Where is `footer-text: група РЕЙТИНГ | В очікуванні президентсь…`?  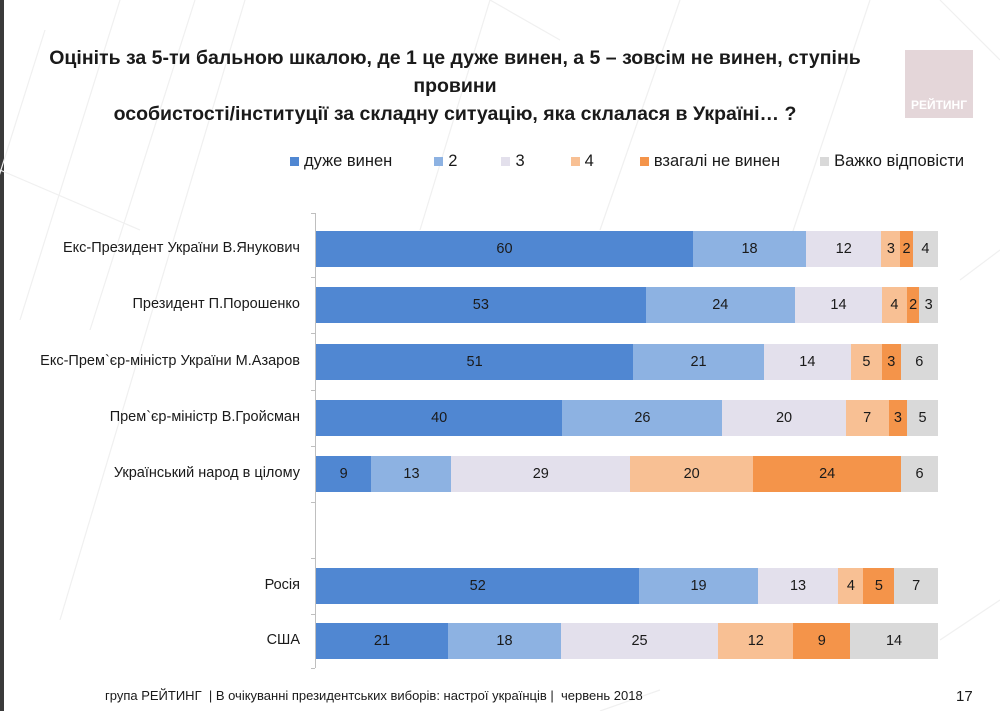
footer-text: група РЕЙТИНГ | В очікуванні президентсь… is located at coordinates (374, 695).